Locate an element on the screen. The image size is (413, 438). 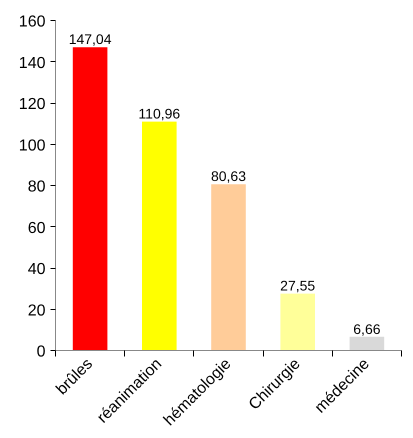
data-label: 147,04 is located at coordinates (90, 39).